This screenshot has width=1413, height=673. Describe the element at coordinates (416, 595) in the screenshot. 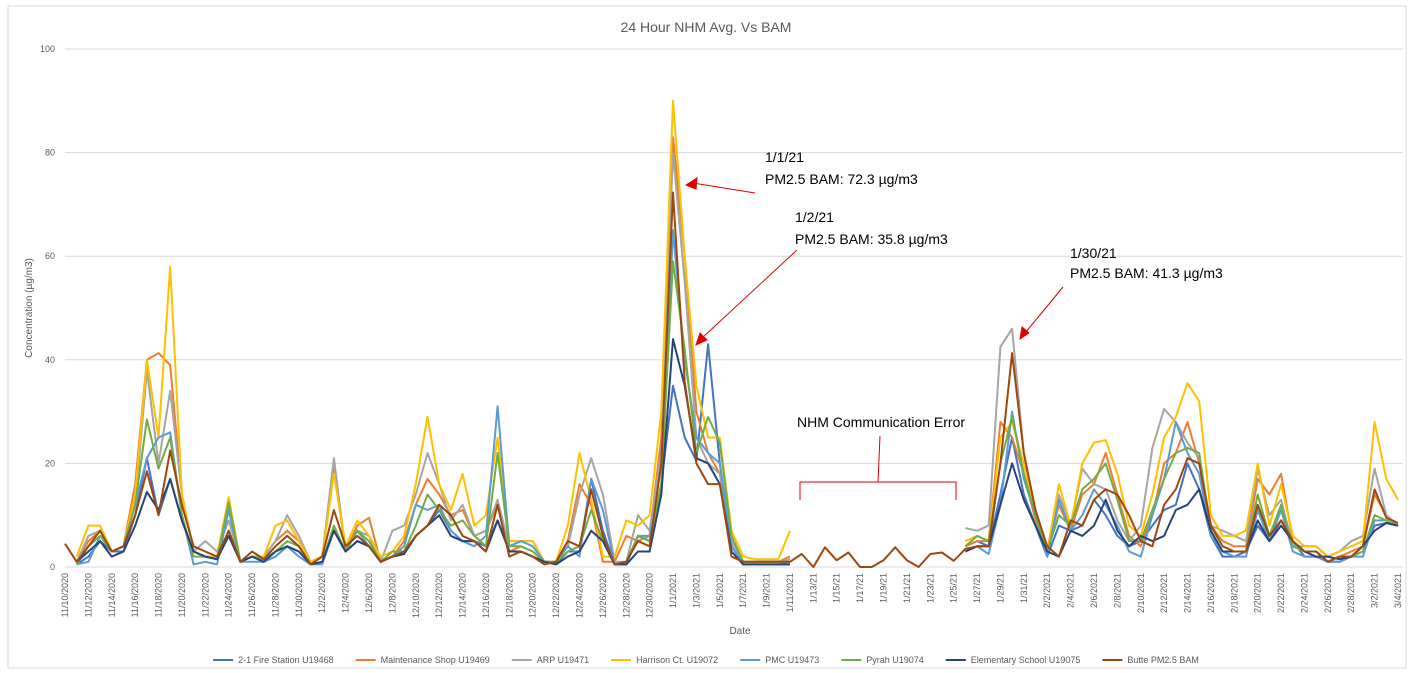

I see `x-tick-label: 12/10/2020` at that location.